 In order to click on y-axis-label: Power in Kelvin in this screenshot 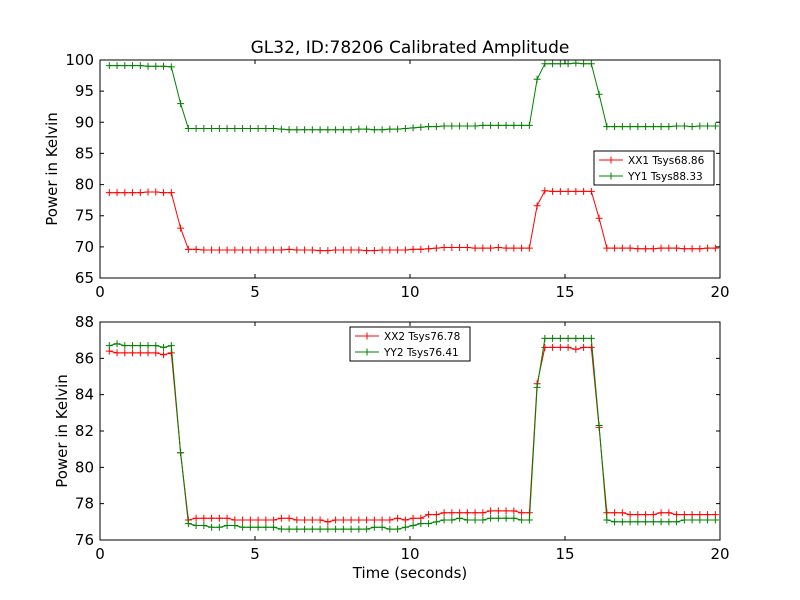, I will do `click(52, 169)`.